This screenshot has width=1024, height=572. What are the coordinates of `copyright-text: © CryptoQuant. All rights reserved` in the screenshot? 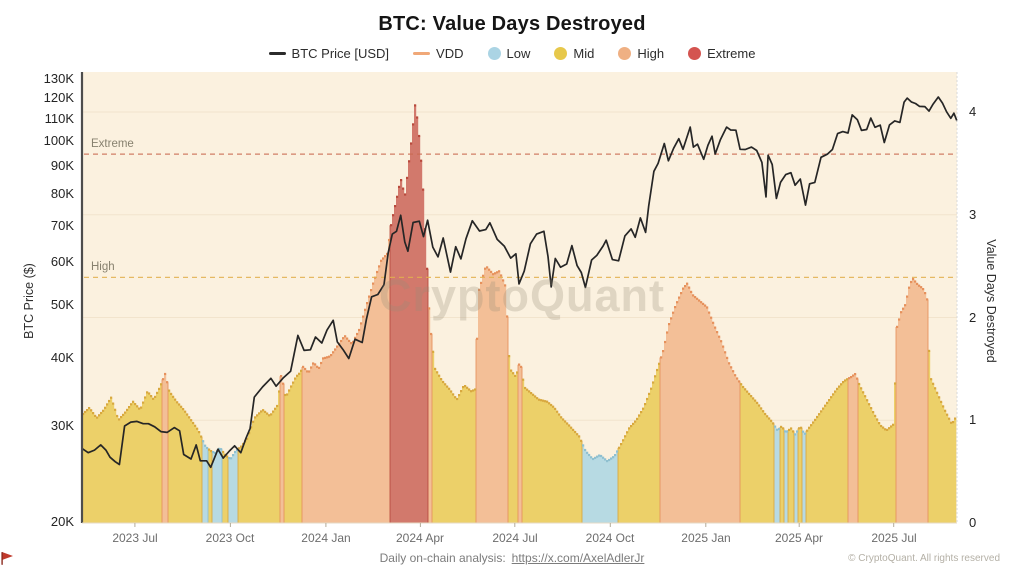 It's located at (924, 558).